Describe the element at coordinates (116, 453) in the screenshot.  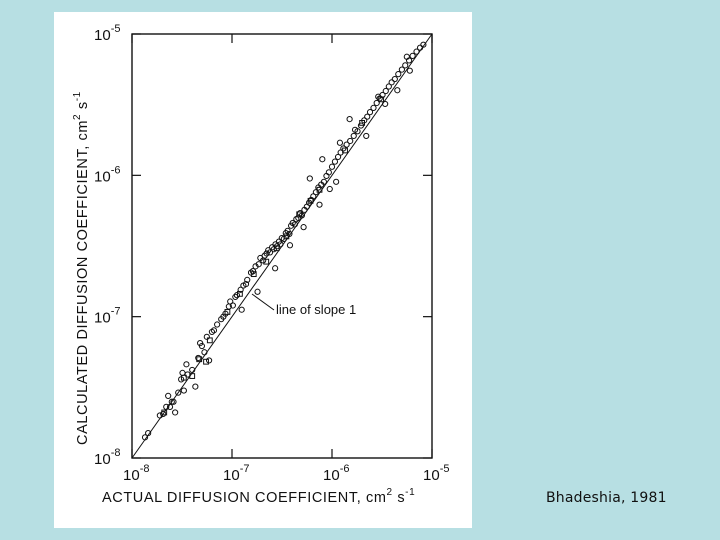
I see `y-tick-exponent: -8` at that location.